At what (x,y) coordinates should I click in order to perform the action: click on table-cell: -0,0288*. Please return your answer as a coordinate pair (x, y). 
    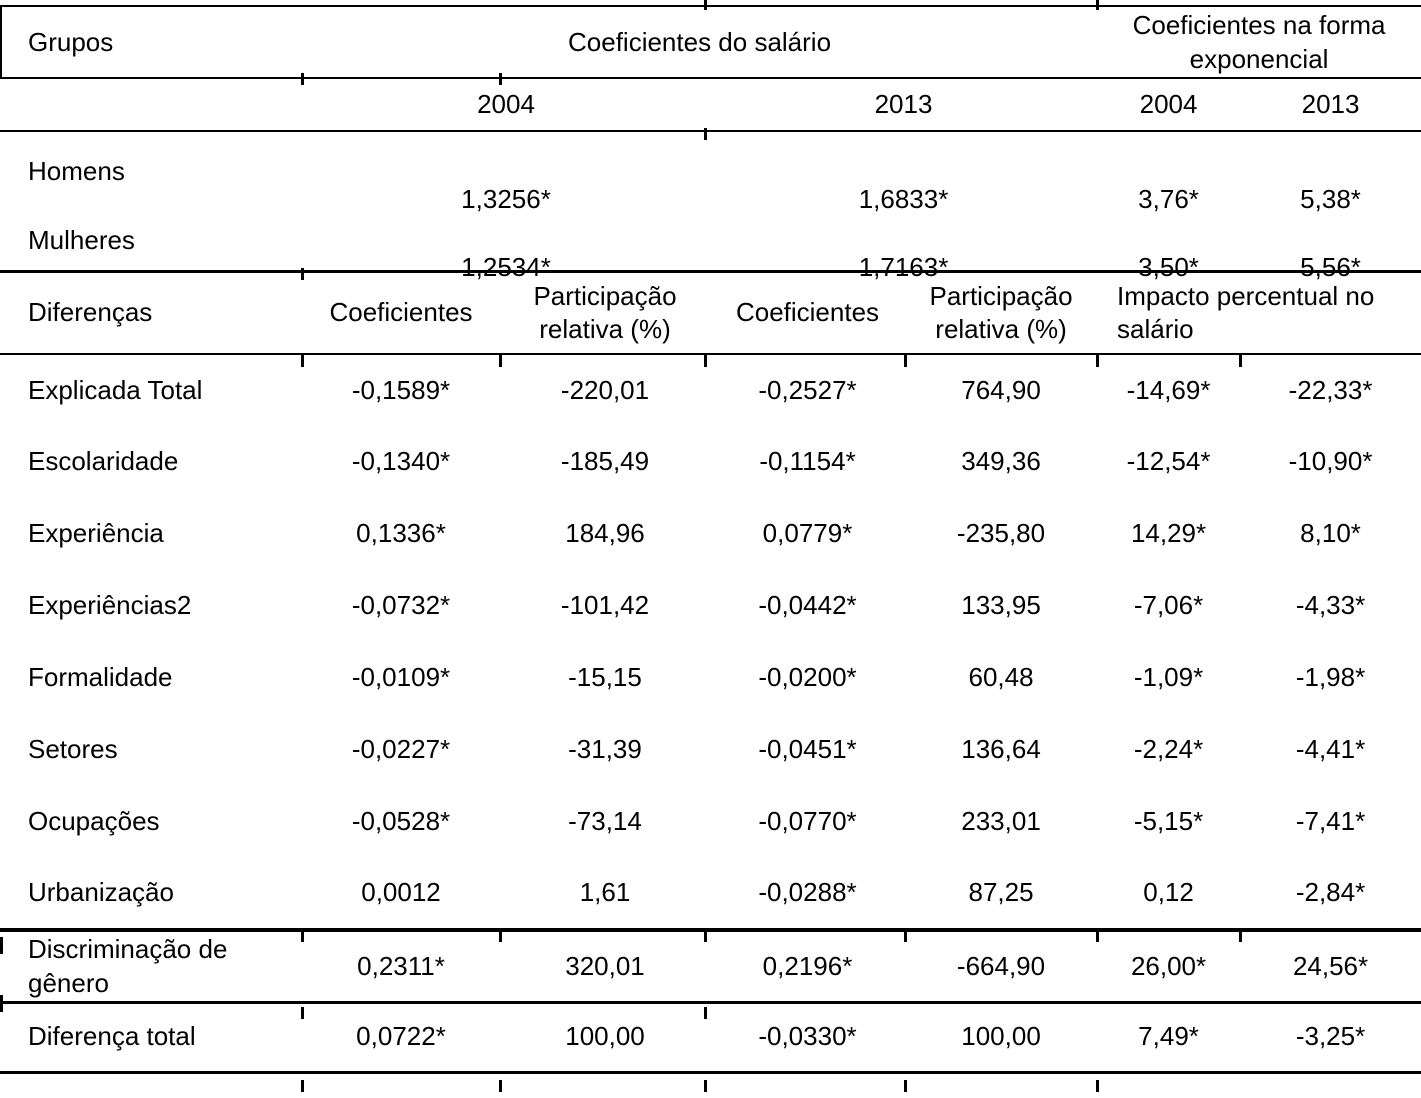
    Looking at the image, I should click on (807, 895).